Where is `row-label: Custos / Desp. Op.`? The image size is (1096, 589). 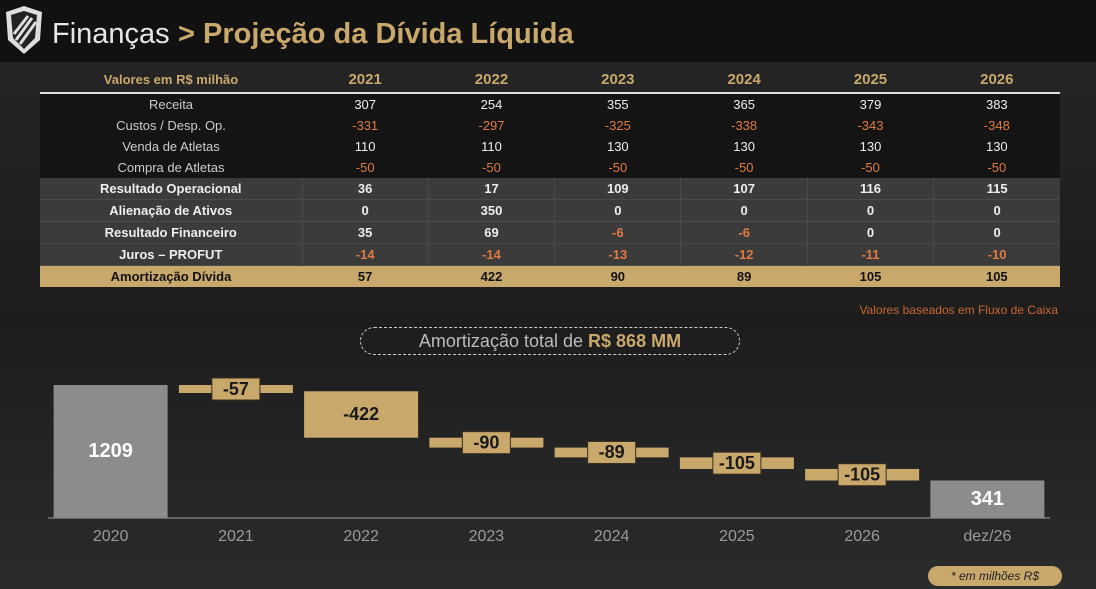
row-label: Custos / Desp. Op. is located at coordinates (171, 125).